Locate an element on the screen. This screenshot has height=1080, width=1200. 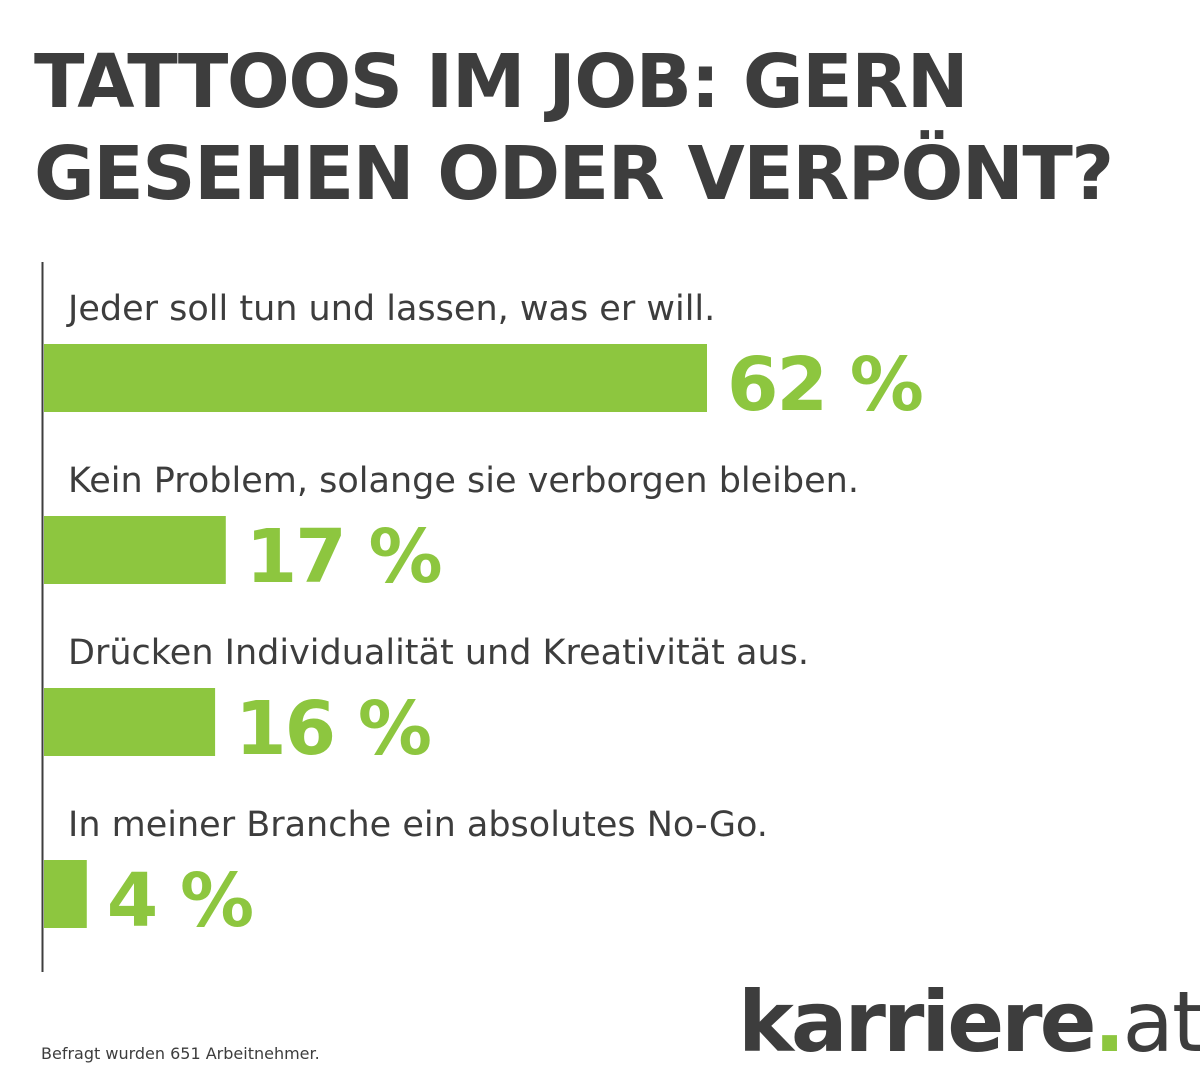
value-label: 62 % is located at coordinates (824, 385).